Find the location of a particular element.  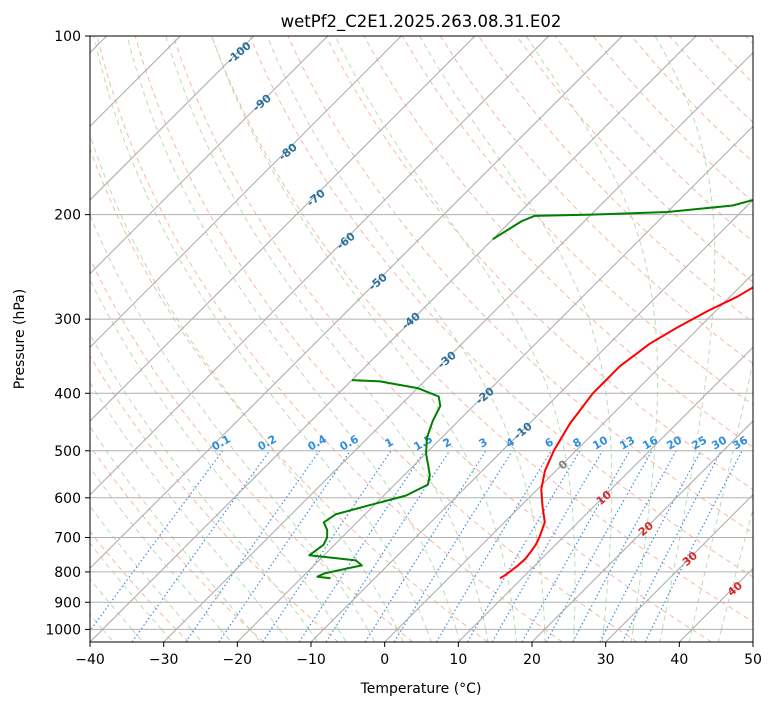

y-tick-label: 300 is located at coordinates (67, 320).